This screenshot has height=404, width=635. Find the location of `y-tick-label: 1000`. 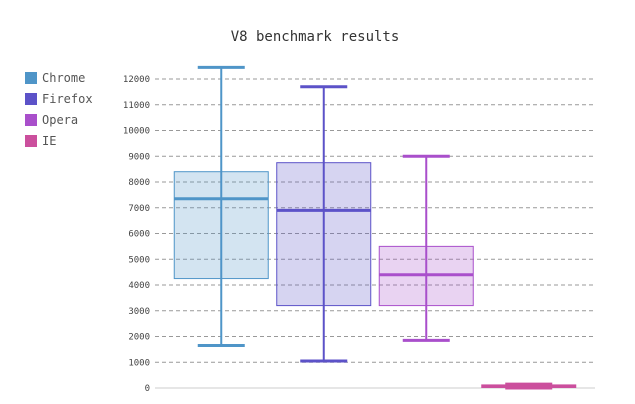

y-tick-label: 1000 is located at coordinates (139, 363).